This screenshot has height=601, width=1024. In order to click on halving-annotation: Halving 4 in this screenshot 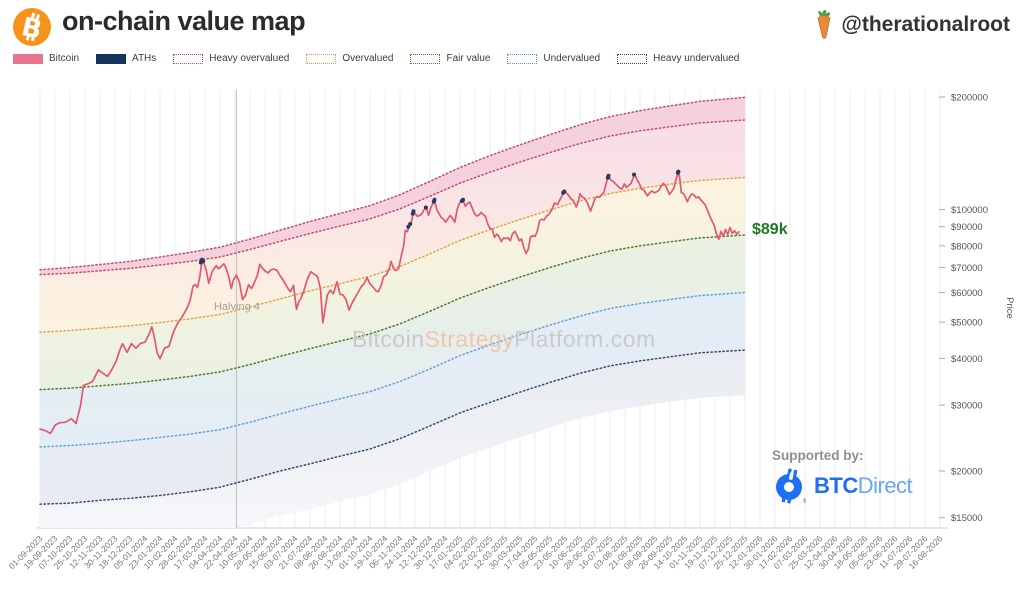, I will do `click(237, 307)`.